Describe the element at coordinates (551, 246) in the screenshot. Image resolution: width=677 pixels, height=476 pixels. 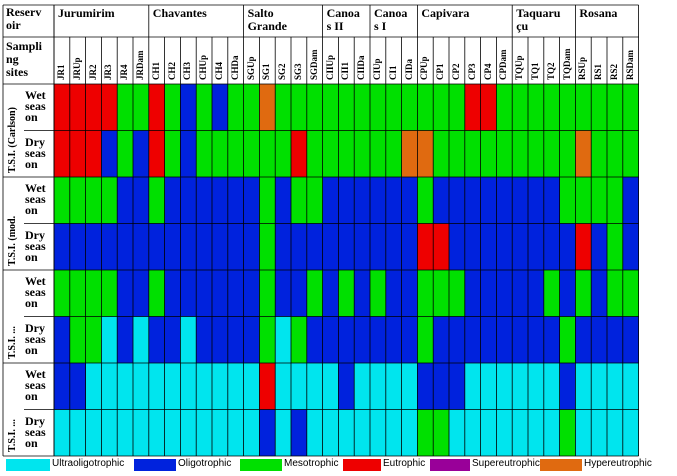
I see `grid-cell-TQ2-row4` at that location.